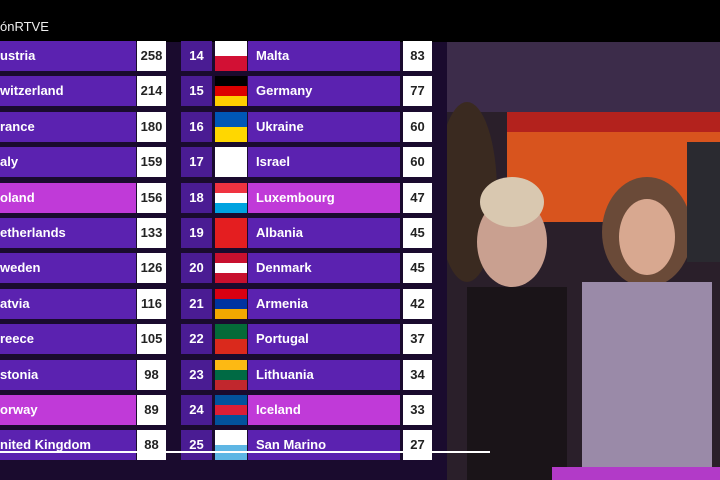 The image size is (720, 480). I want to click on country-bar: San Marino, so click(324, 445).